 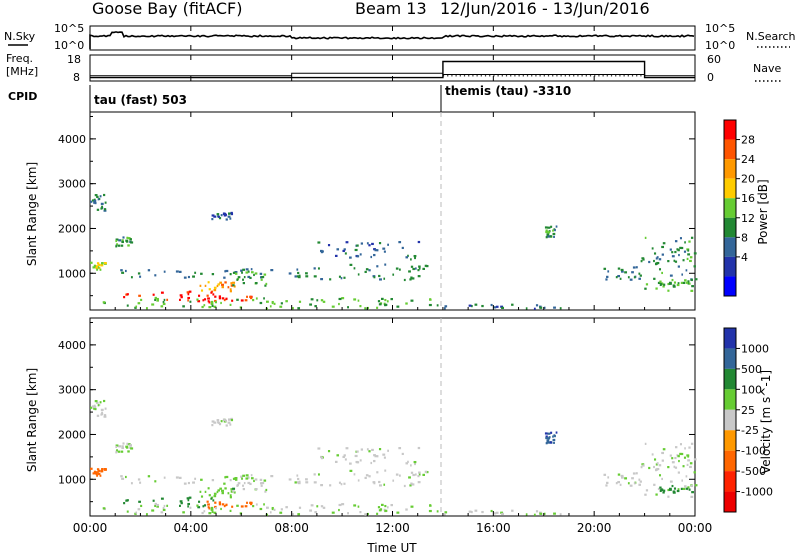 I want to click on beam-label: Beam 13, so click(x=391, y=9).